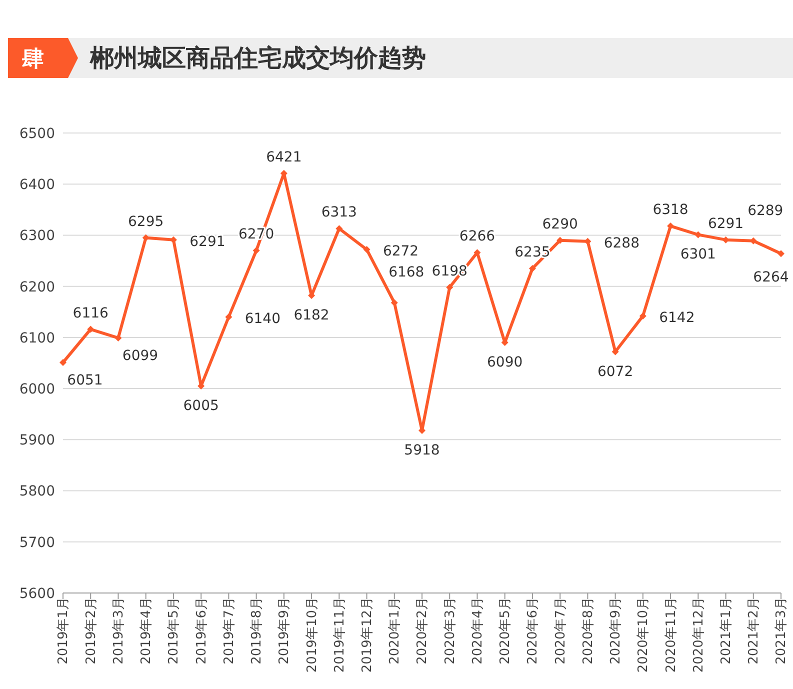  What do you see at coordinates (766, 210) in the screenshot?
I see `data-label: 6289` at bounding box center [766, 210].